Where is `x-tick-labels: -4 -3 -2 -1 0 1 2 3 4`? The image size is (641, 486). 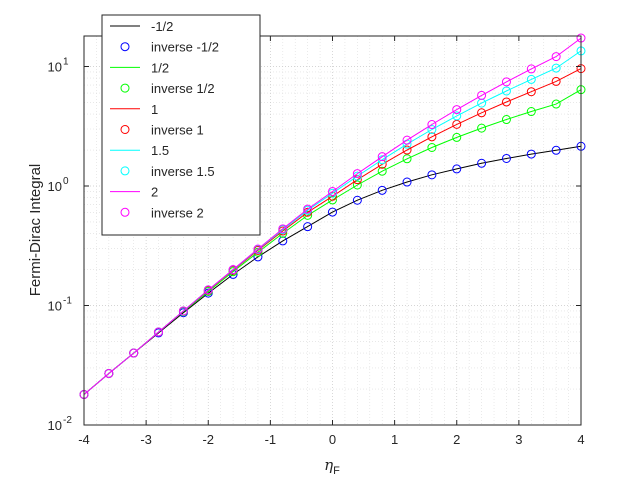
x-tick-labels: -4 -3 -2 -1 0 1 2 3 4 is located at coordinates (331, 439).